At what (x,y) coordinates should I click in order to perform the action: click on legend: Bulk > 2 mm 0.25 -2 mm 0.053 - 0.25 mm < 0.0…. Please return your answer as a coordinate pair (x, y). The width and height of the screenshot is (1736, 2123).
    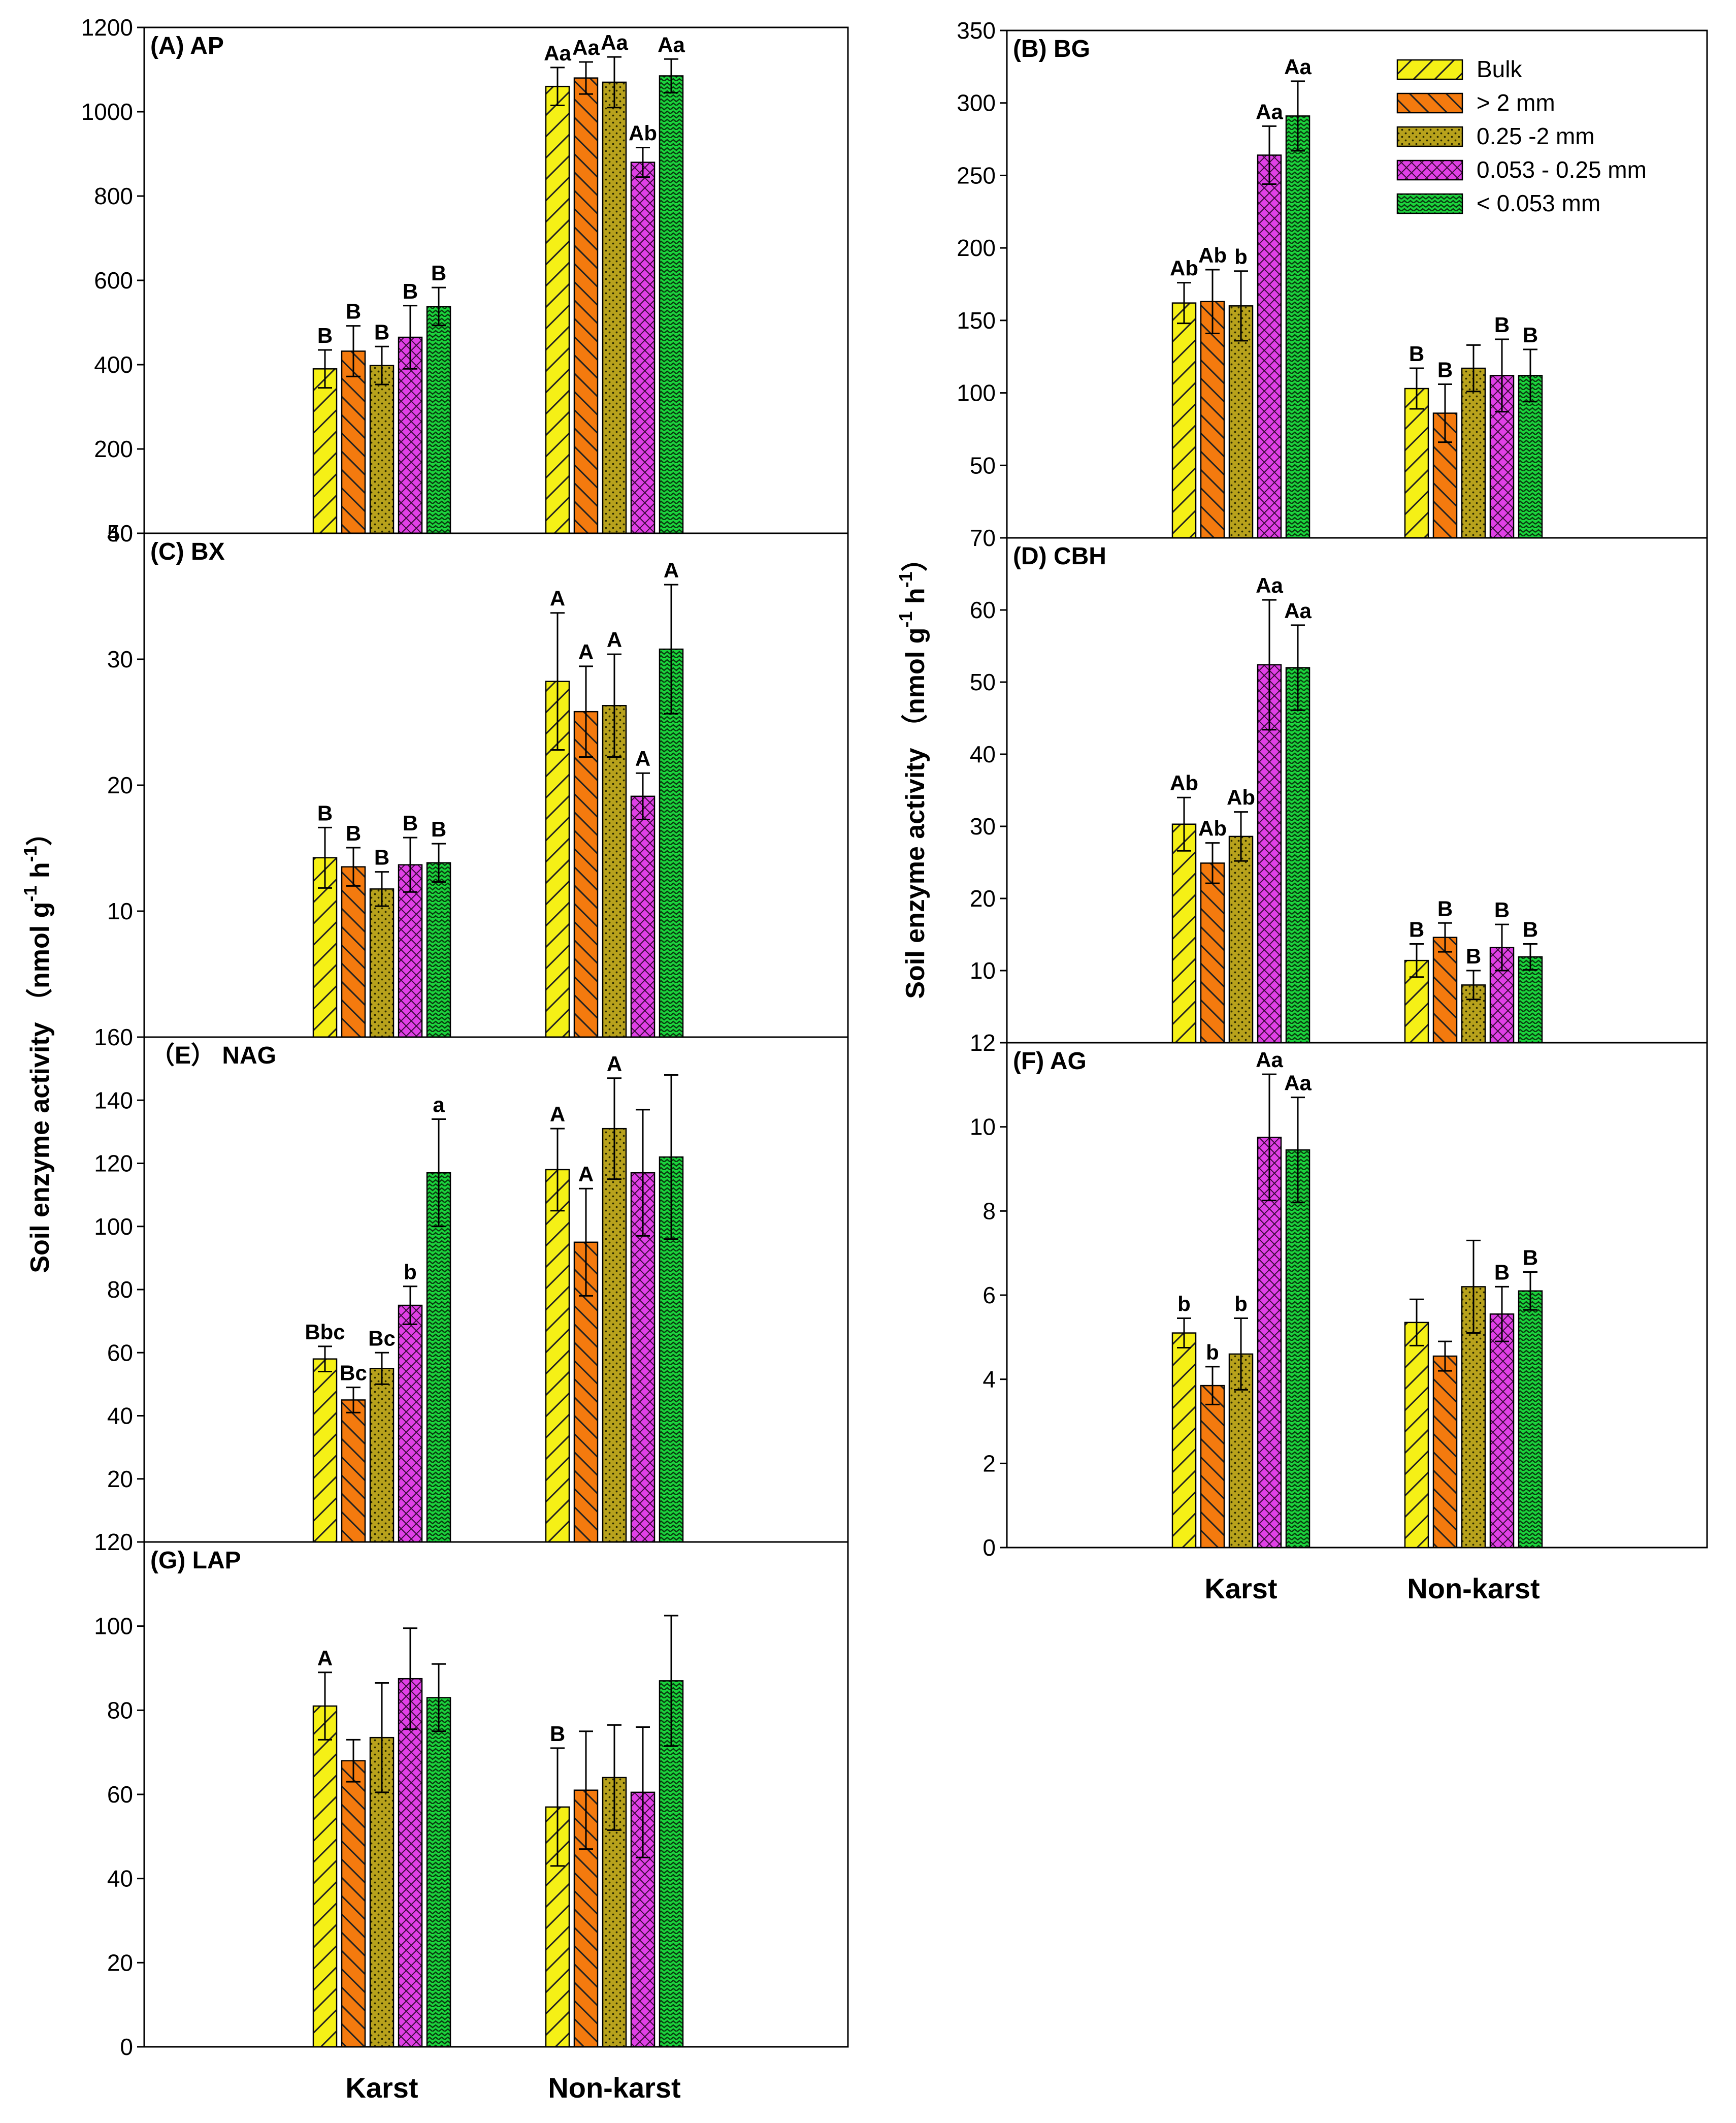
    Looking at the image, I should click on (1521, 136).